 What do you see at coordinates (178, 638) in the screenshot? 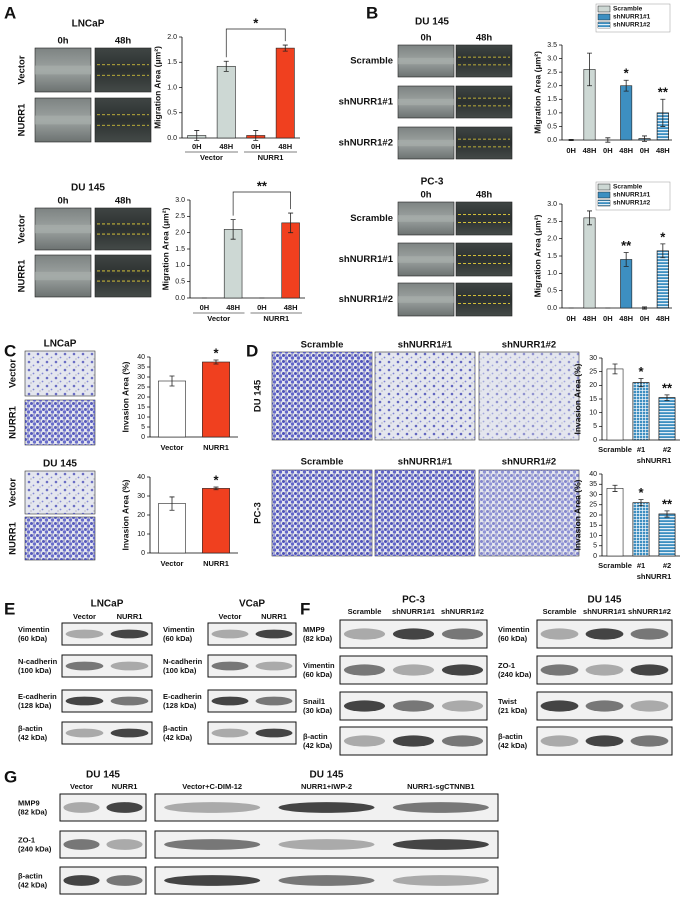
I see `protein-size: (60 kDa)` at bounding box center [178, 638].